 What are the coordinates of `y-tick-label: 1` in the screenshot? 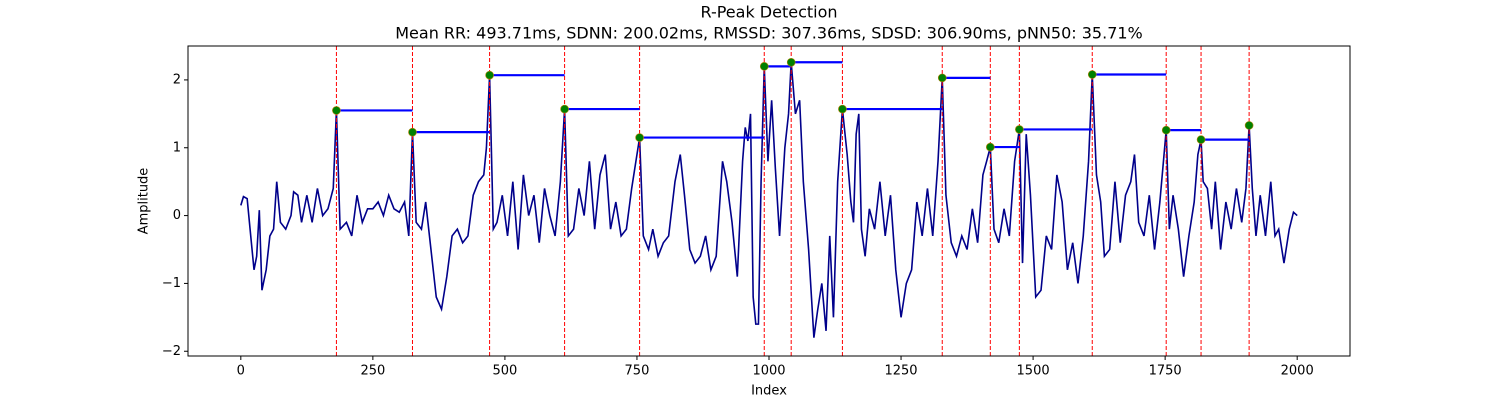 It's located at (177, 147).